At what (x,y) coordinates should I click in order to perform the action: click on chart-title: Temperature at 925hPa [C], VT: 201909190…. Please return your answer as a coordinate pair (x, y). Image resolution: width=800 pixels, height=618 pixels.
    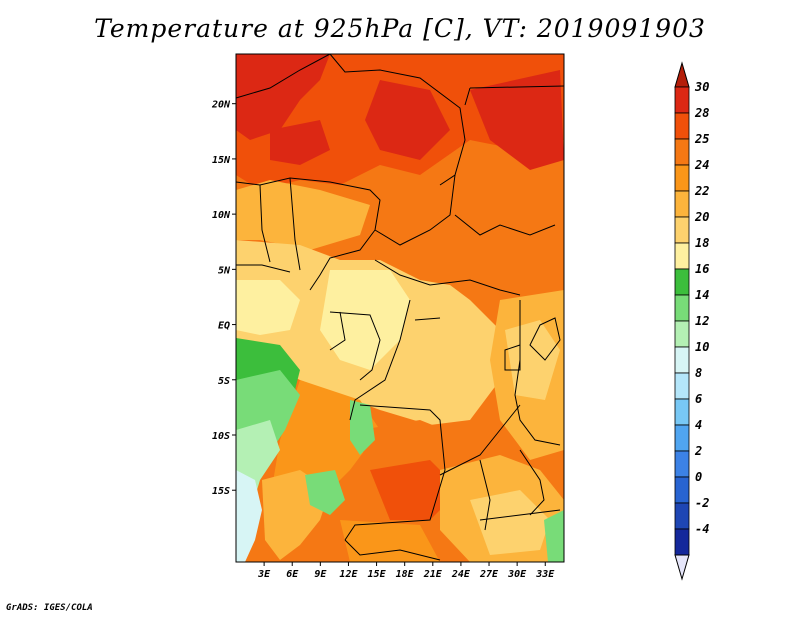
    Looking at the image, I should click on (400, 28).